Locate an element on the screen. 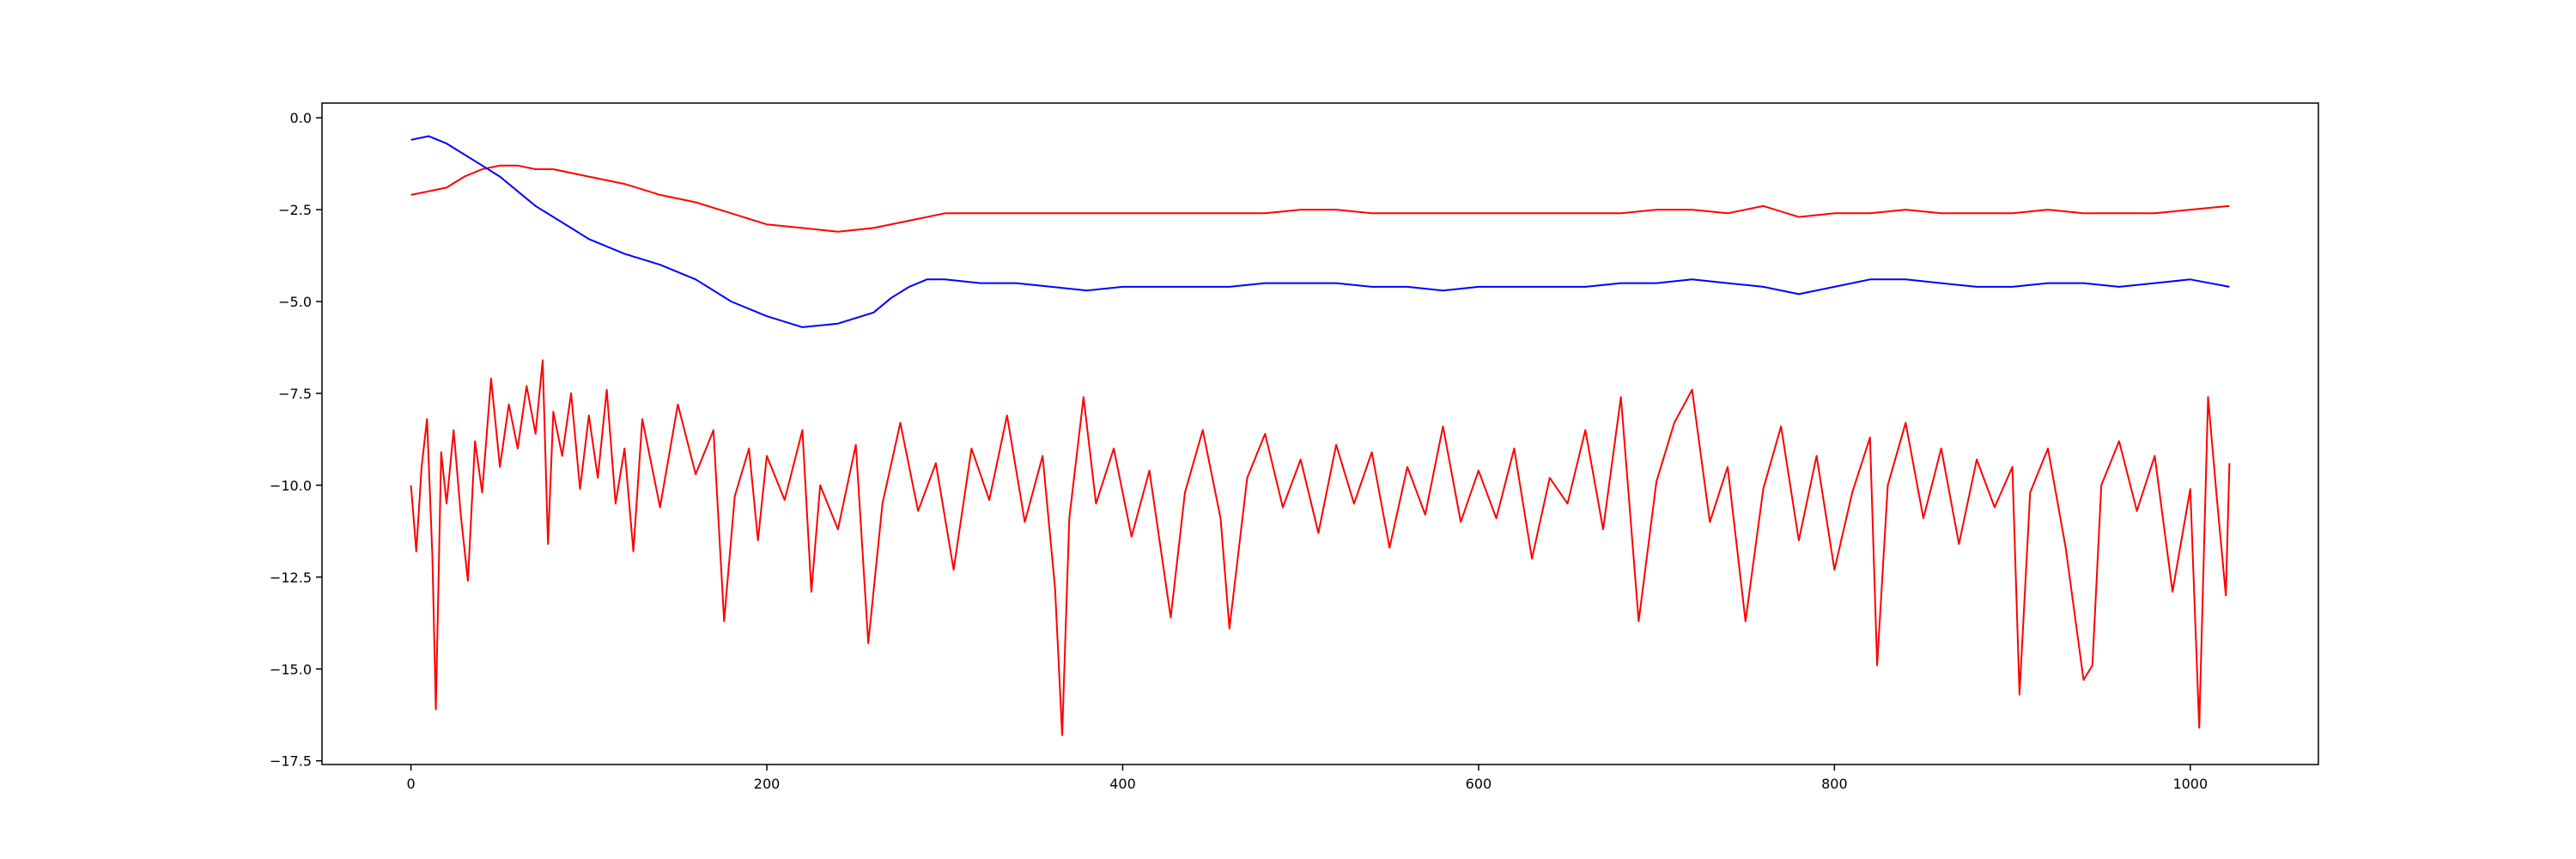 The image size is (2576, 859). y-axis: 0.0 −2.5 −5.0 −7.5 −10.0 −12.5 −15.0 −17.5 is located at coordinates (296, 440).